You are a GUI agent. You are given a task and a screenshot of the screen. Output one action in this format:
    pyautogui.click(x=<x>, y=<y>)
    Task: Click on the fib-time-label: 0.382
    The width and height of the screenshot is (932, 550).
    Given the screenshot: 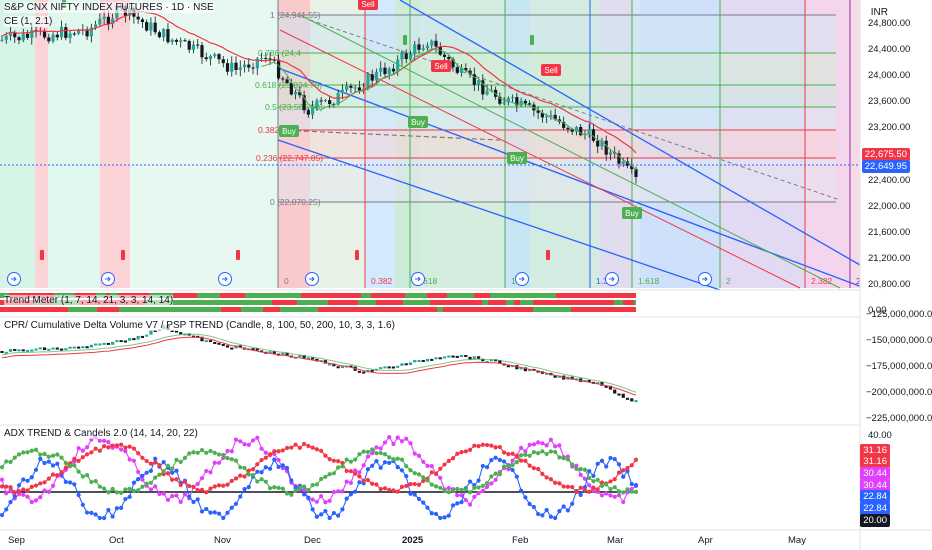 What is the action you would take?
    pyautogui.click(x=382, y=281)
    